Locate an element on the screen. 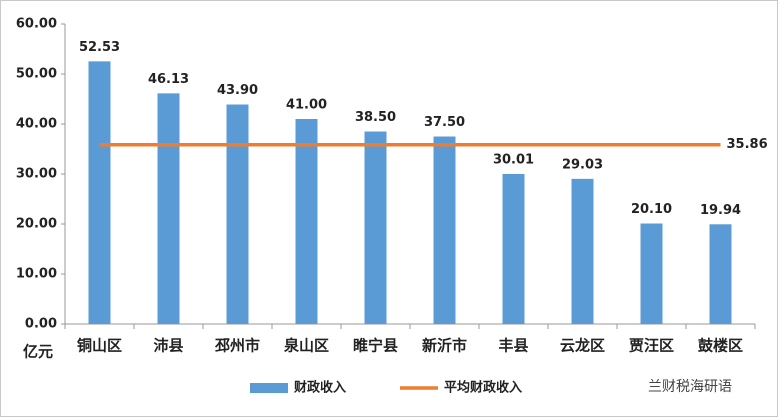  x-tick-label: 丰县 is located at coordinates (513, 346).